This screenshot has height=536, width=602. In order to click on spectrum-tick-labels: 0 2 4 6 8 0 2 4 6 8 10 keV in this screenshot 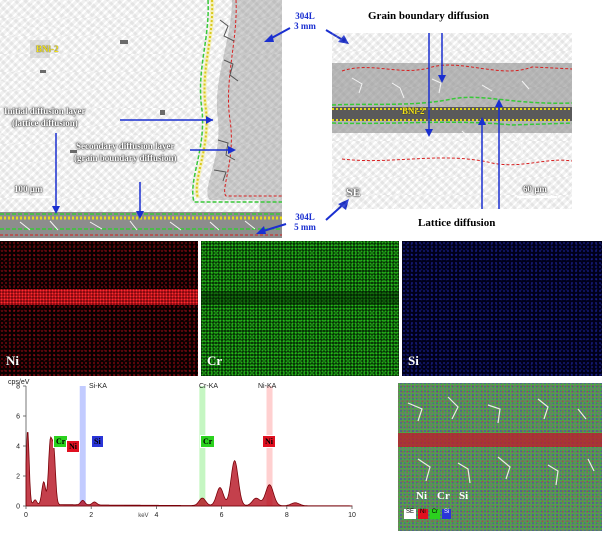, I will do `click(186, 452)`.